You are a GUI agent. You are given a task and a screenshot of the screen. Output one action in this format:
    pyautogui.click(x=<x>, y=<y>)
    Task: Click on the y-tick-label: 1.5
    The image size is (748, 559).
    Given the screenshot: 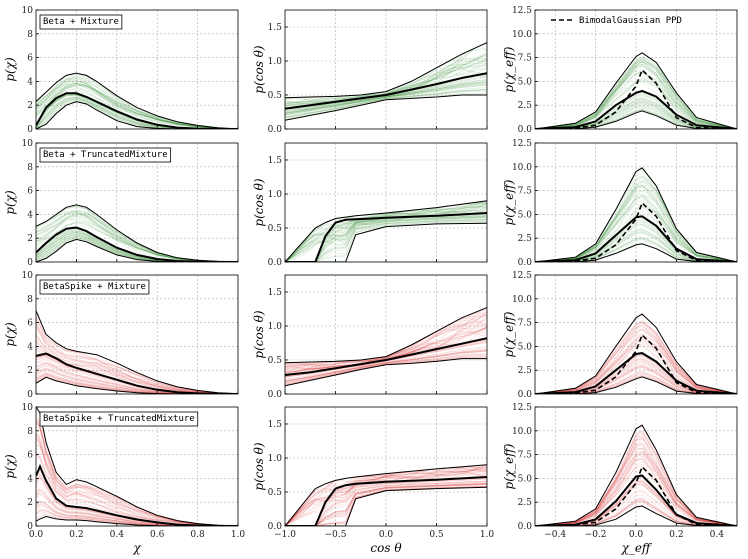 What is the action you would take?
    pyautogui.click(x=275, y=425)
    